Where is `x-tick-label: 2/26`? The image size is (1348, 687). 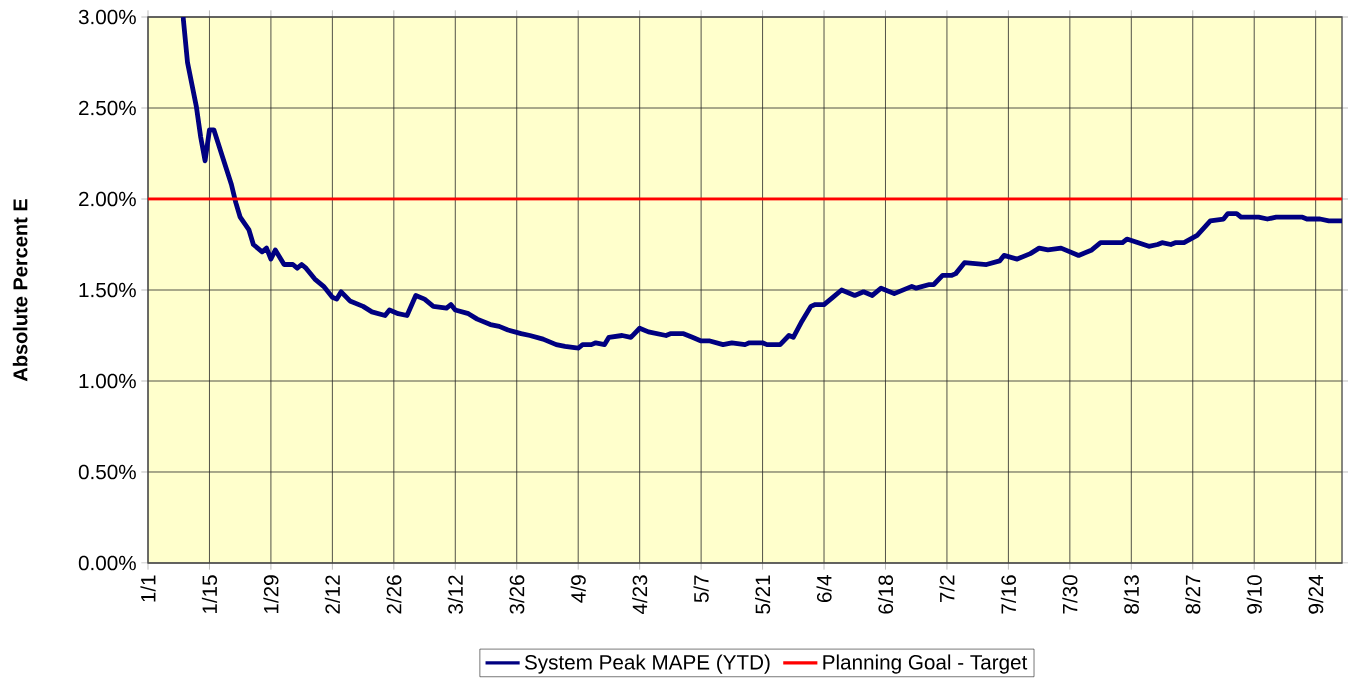
x-tick-label: 2/26 is located at coordinates (394, 594).